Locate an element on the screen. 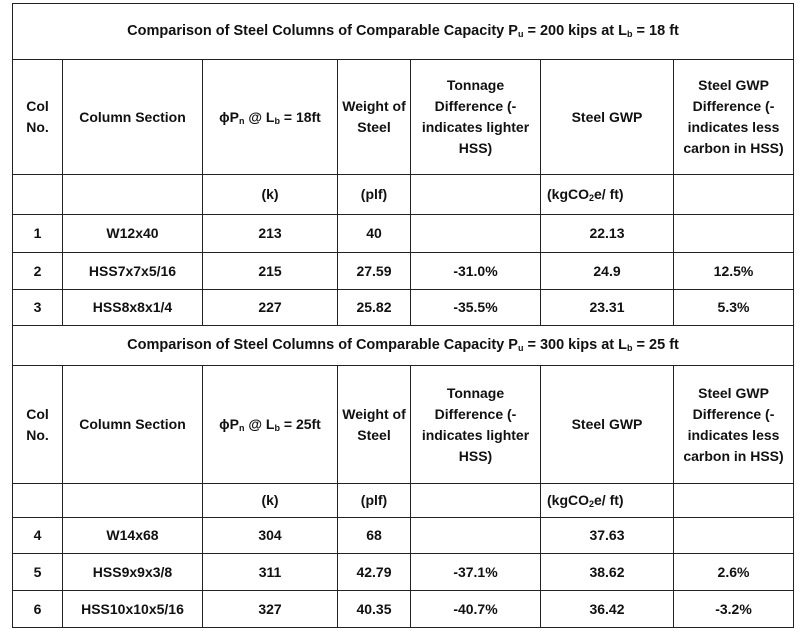  cell: -31.0% is located at coordinates (475, 271).